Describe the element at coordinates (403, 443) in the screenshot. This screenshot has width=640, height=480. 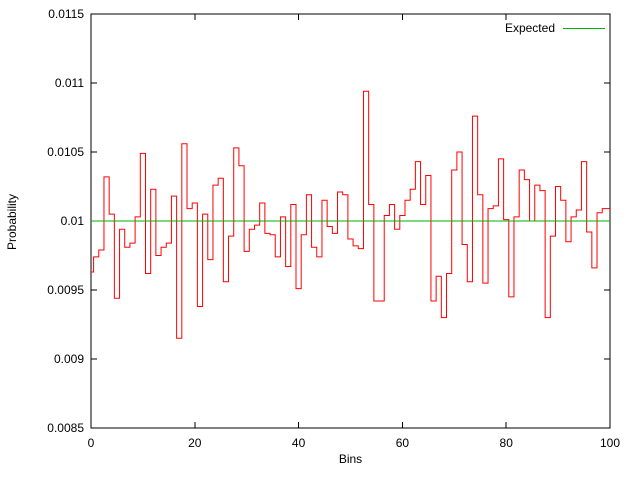
I see `x-tick-label: 60` at that location.